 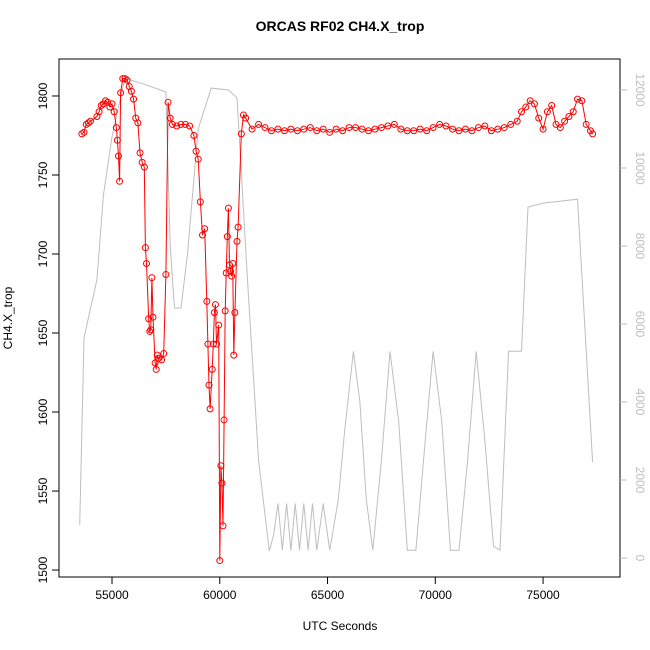 I want to click on x-tick-label: 65000, so click(x=328, y=595).